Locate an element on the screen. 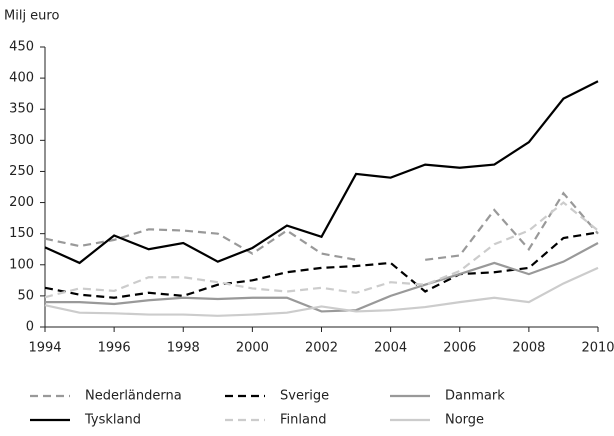 This screenshot has width=614, height=436. x-tick-label: 2010 is located at coordinates (597, 348).